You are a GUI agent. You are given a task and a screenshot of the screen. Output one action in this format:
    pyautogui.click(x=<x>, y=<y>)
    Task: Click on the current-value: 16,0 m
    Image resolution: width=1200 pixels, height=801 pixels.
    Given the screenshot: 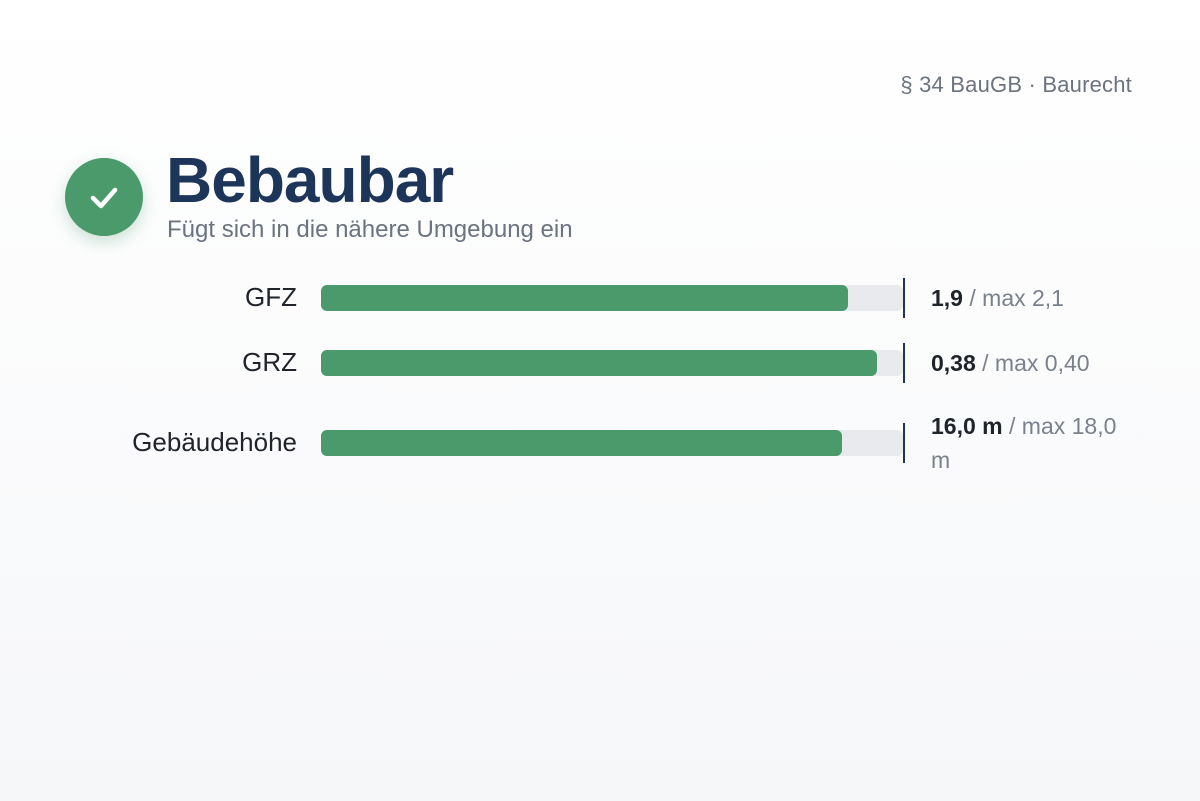 What is the action you would take?
    pyautogui.click(x=967, y=426)
    